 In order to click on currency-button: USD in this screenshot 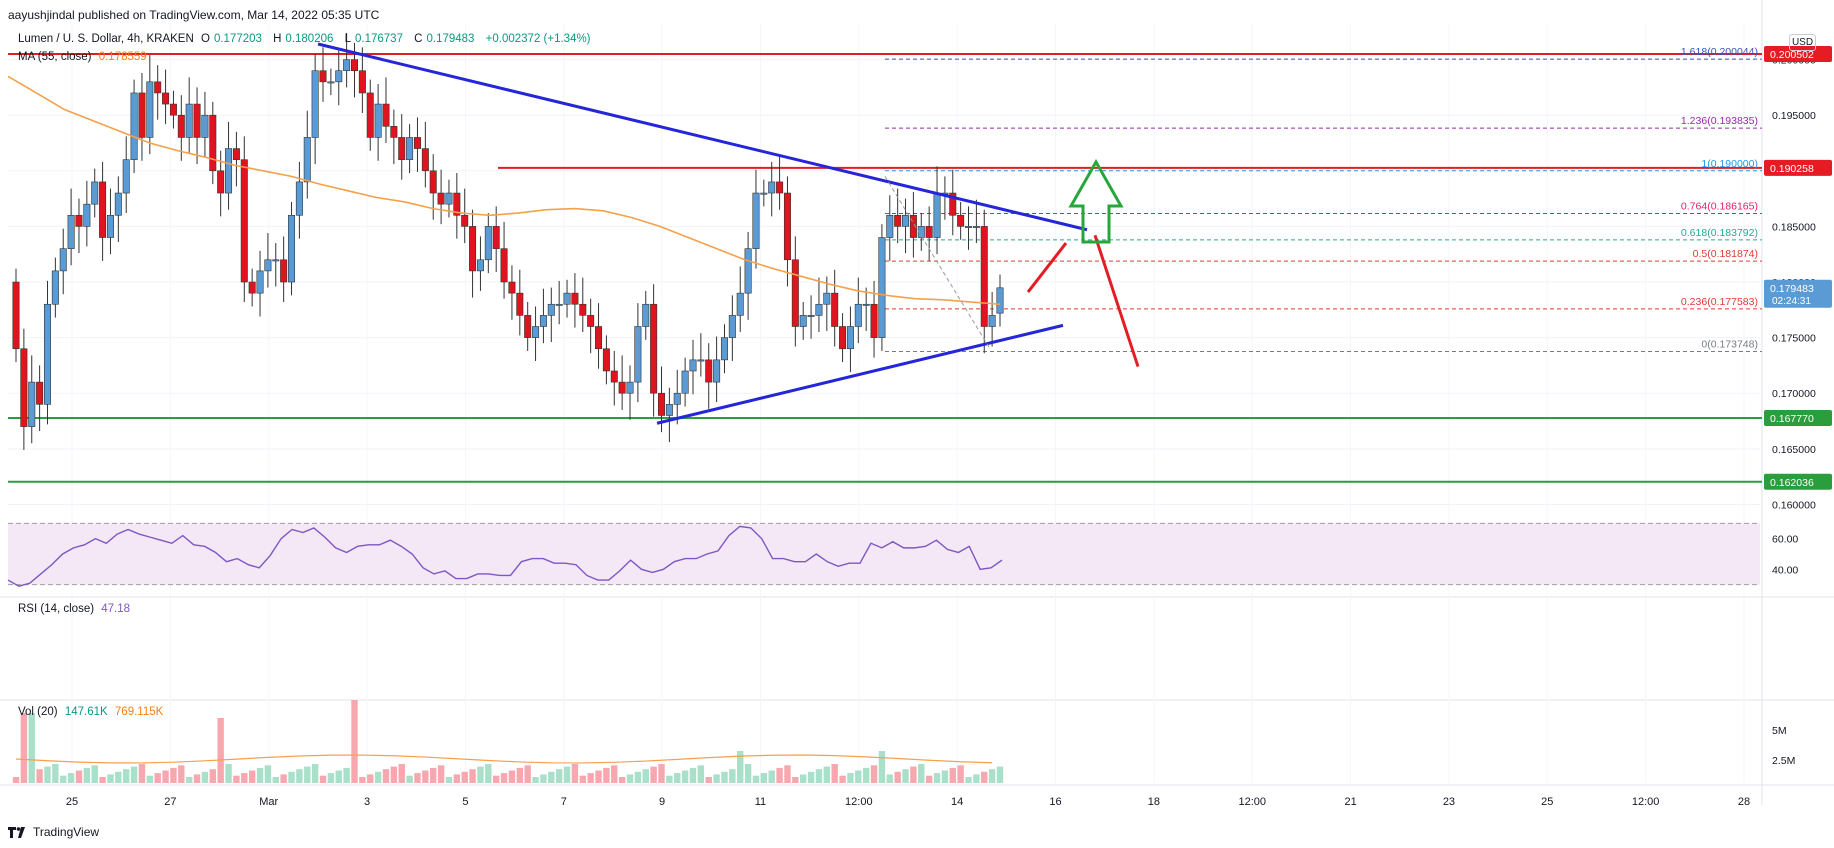, I will do `click(1802, 42)`.